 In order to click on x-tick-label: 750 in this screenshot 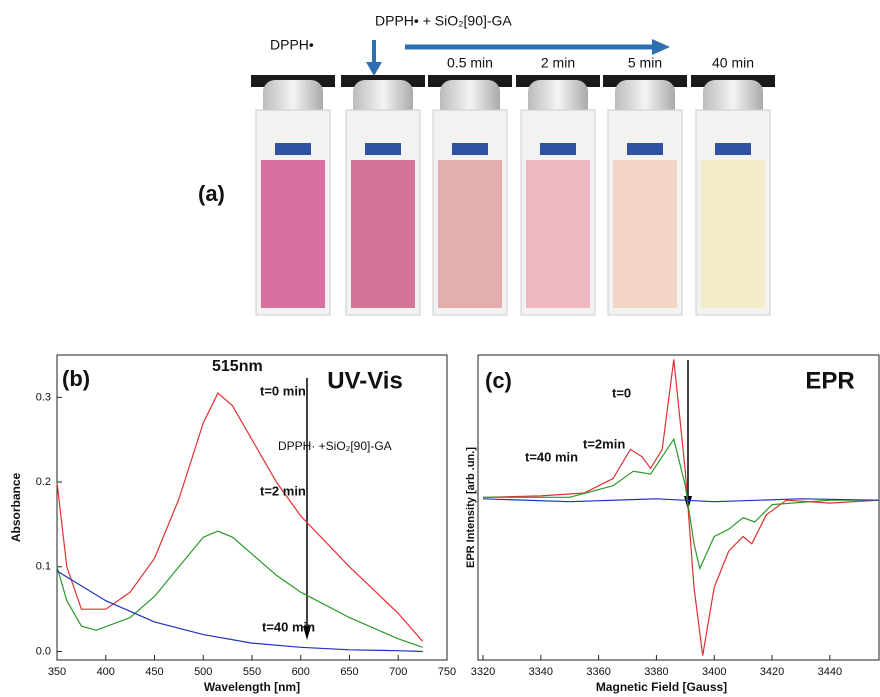, I will do `click(447, 672)`.